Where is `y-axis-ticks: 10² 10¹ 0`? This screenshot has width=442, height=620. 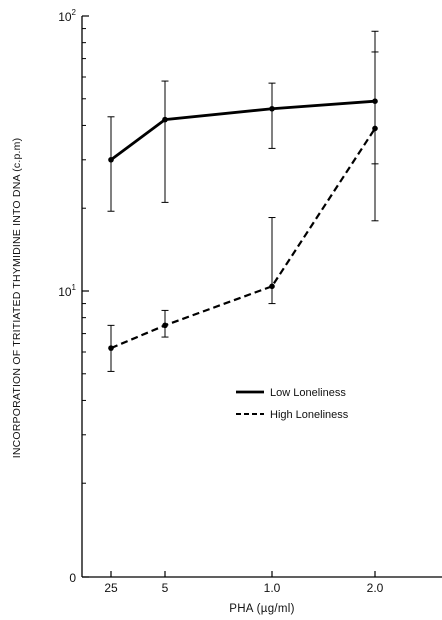
y-axis-ticks: 10² 10¹ 0 is located at coordinates (73, 296).